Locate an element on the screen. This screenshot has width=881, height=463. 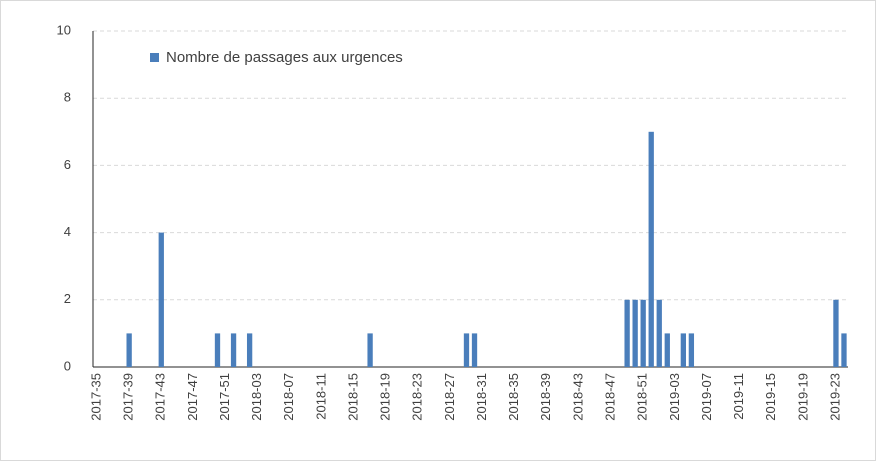
legend-label: Nombre de passages aux urgences is located at coordinates (284, 57).